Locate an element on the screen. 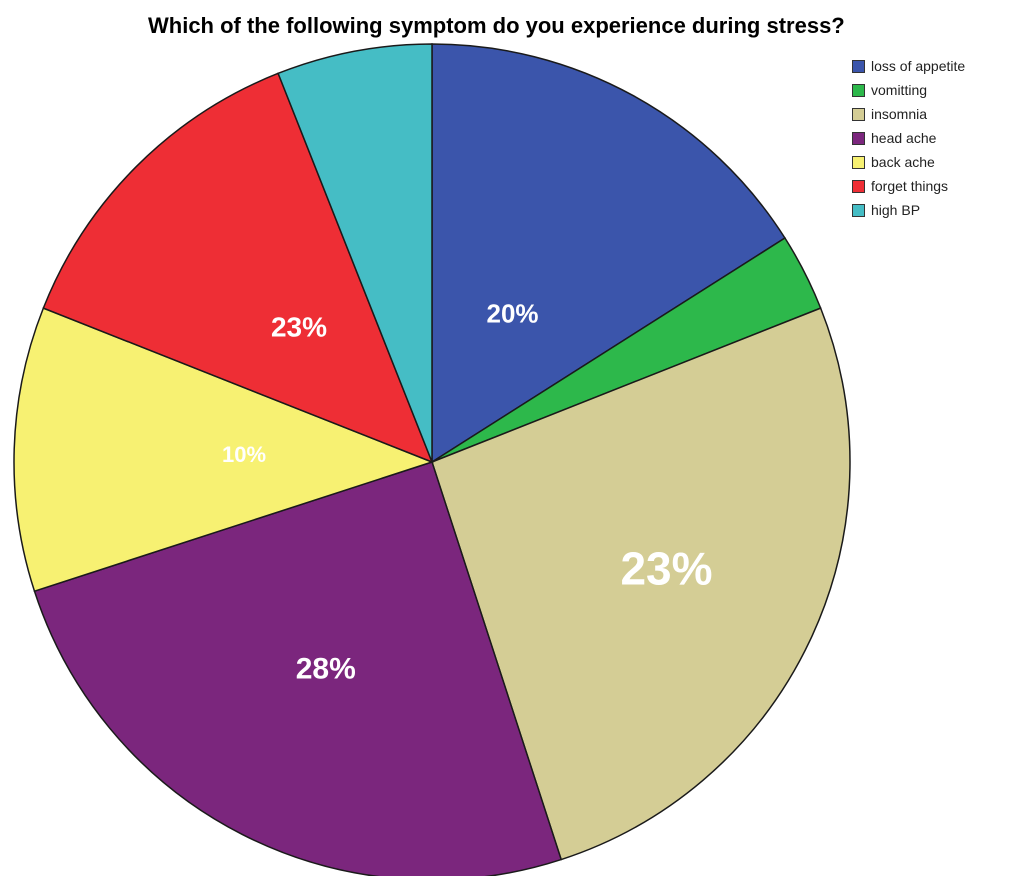 The image size is (1028, 876). data-label-insomnia: 23% is located at coordinates (666, 569).